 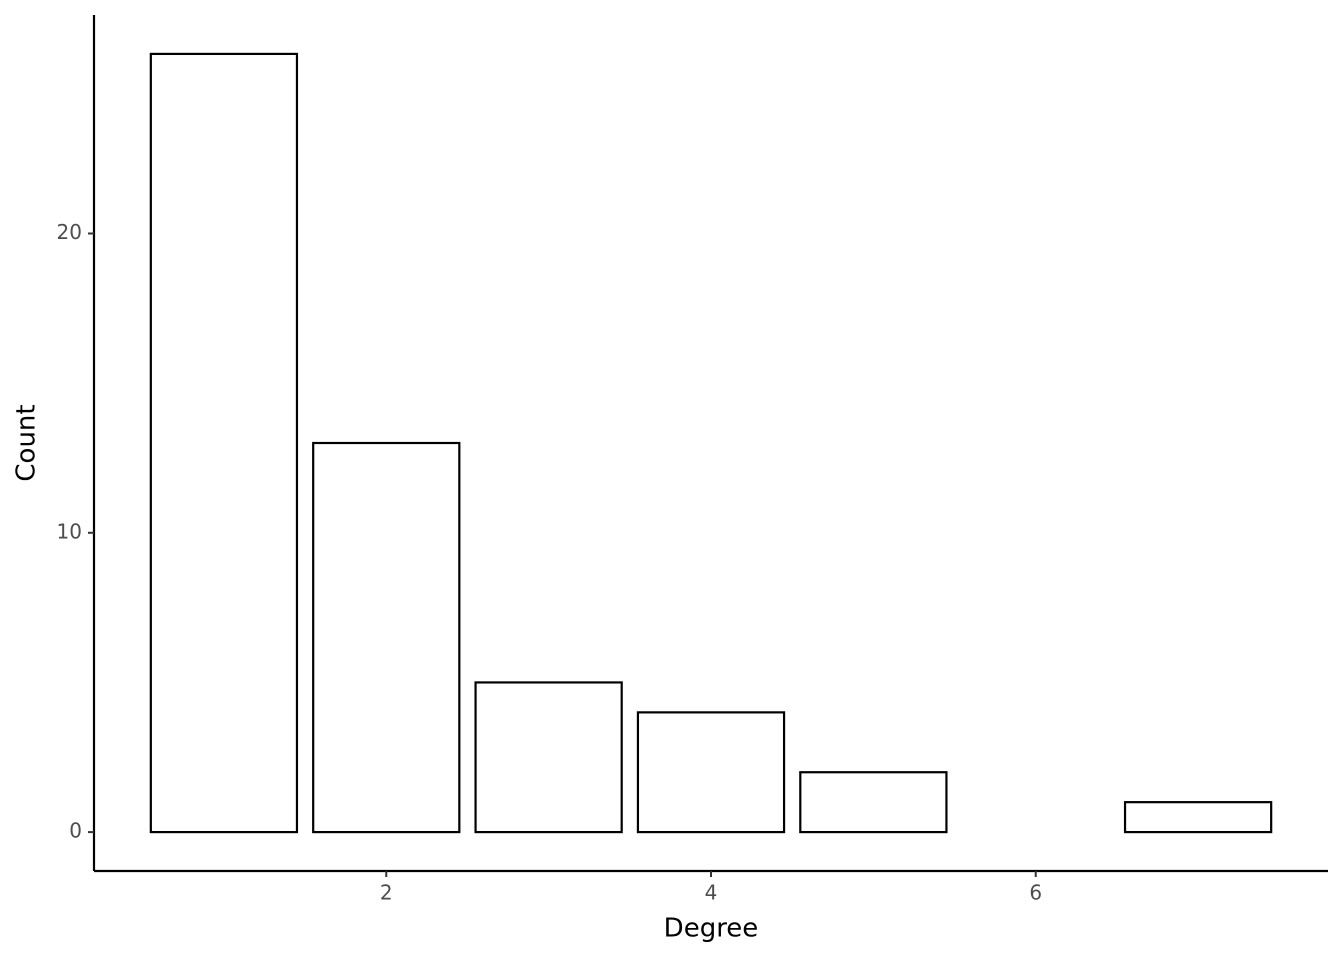 What do you see at coordinates (711, 929) in the screenshot?
I see `x-axis-title: Degree` at bounding box center [711, 929].